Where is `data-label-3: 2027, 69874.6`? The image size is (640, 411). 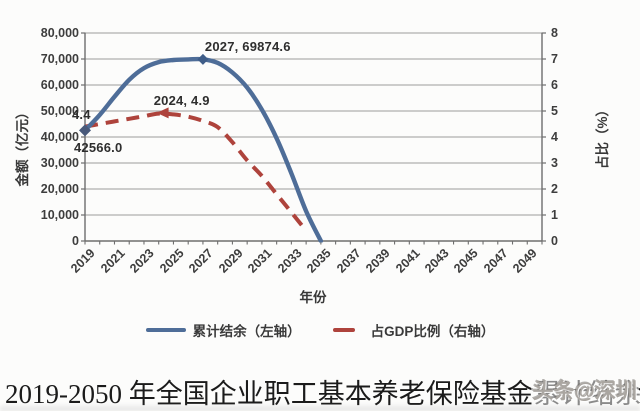
data-label-3: 2027, 69874.6 is located at coordinates (247, 47).